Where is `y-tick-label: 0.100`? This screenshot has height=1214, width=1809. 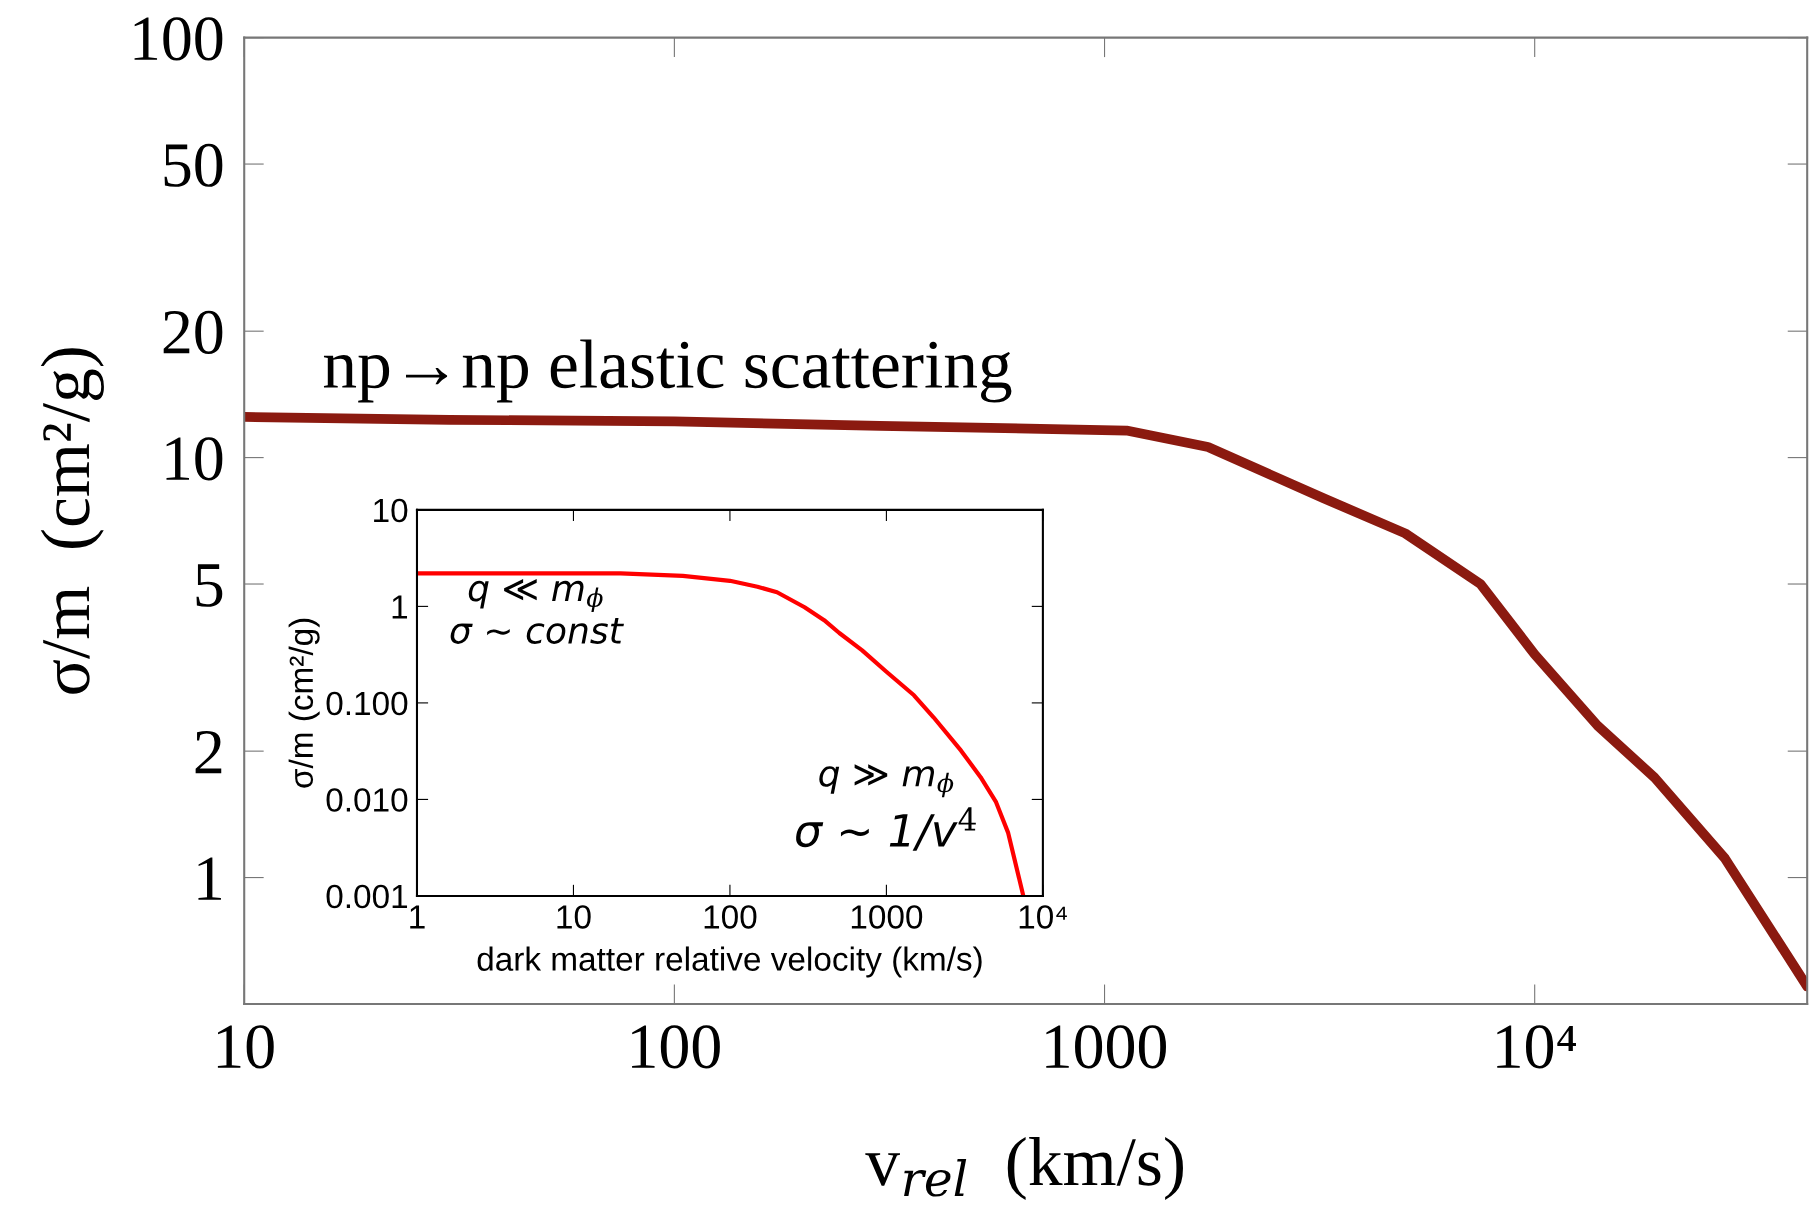
y-tick-label: 0.100 is located at coordinates (367, 703).